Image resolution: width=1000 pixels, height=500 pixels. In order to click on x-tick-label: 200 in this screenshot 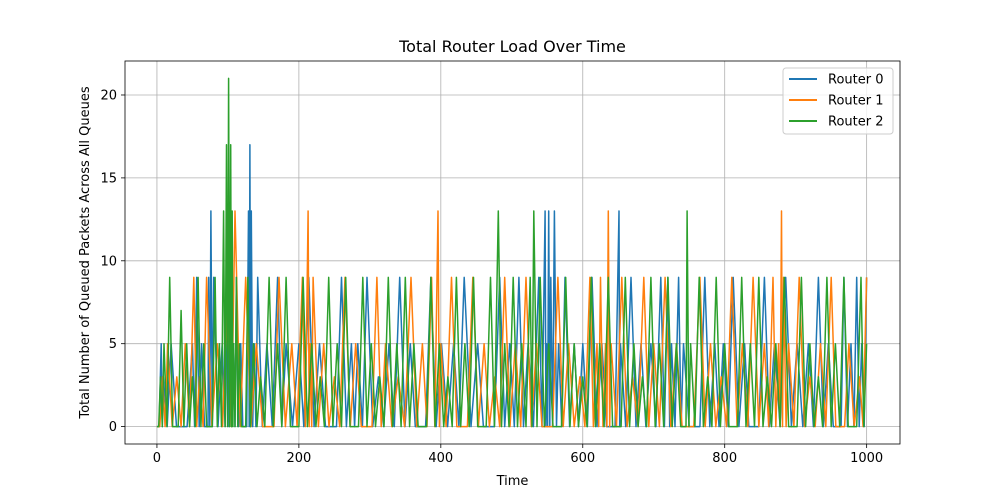, I will do `click(298, 458)`.